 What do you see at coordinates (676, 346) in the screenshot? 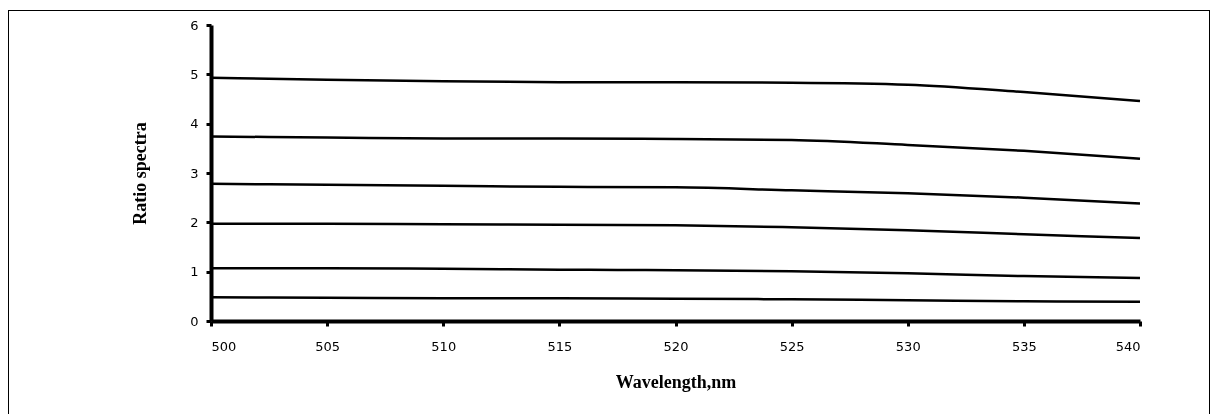
I see `x-tick-label: 520` at bounding box center [676, 346].